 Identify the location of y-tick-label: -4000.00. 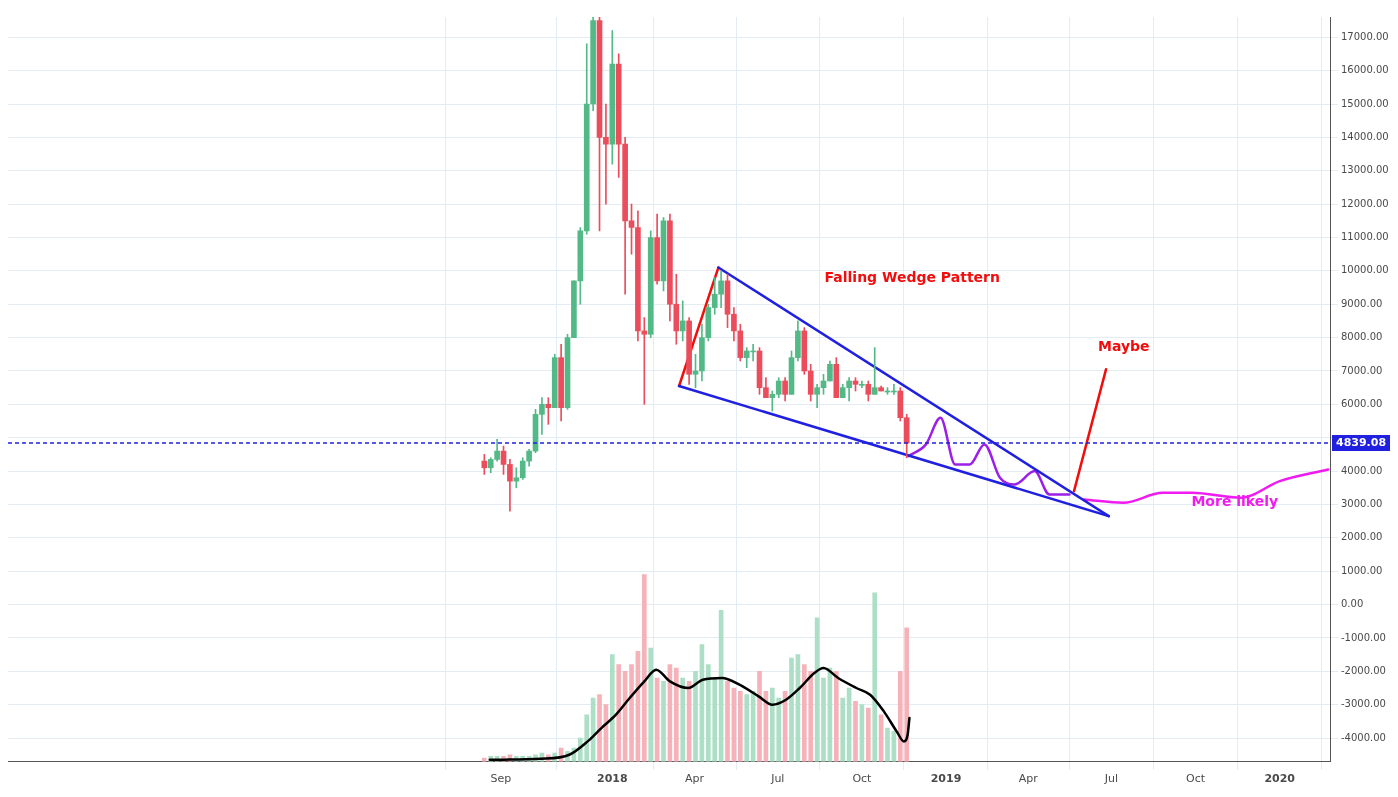
(1363, 737).